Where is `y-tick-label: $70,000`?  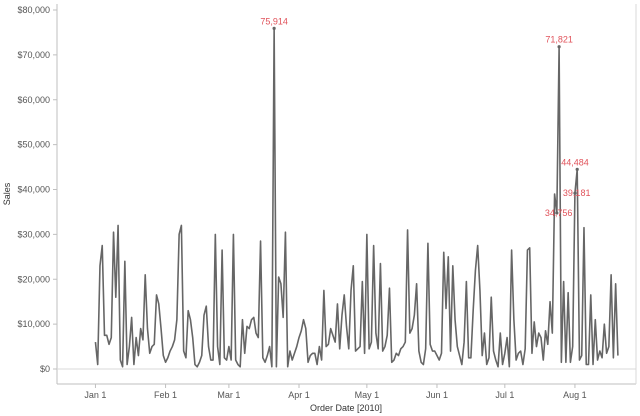 y-tick-label: $70,000 is located at coordinates (33, 55).